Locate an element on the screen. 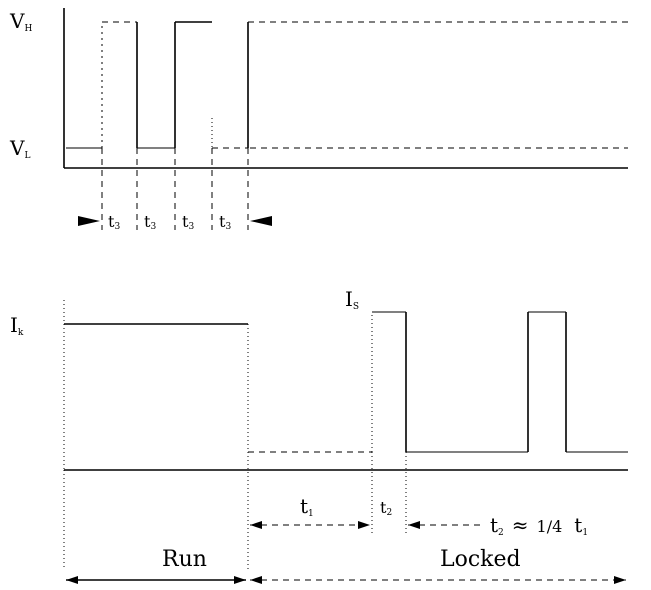  interval-arrow-right is located at coordinates (261, 221).